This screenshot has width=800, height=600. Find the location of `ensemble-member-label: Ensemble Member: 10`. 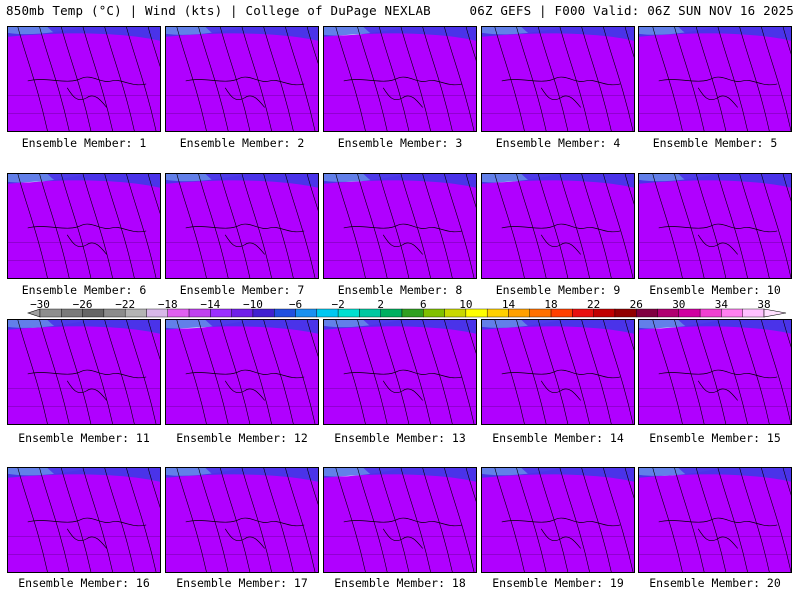

ensemble-member-label: Ensemble Member: 10 is located at coordinates (715, 290).